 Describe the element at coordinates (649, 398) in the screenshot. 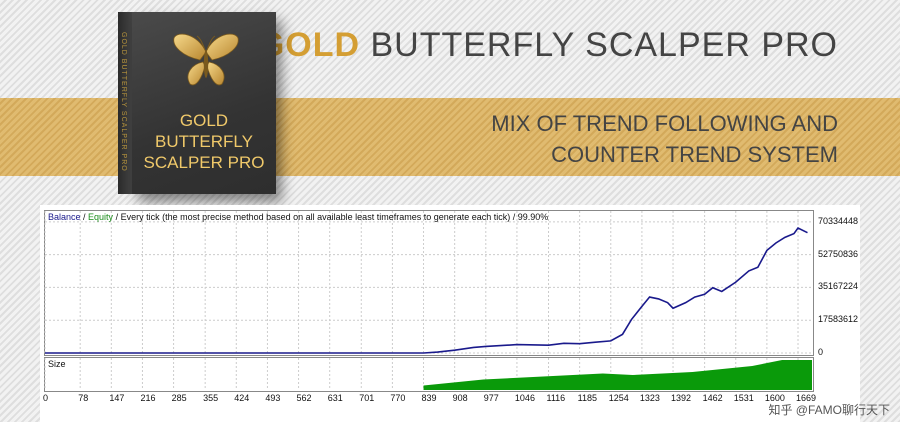

I see `x-tick-label: 1323` at that location.